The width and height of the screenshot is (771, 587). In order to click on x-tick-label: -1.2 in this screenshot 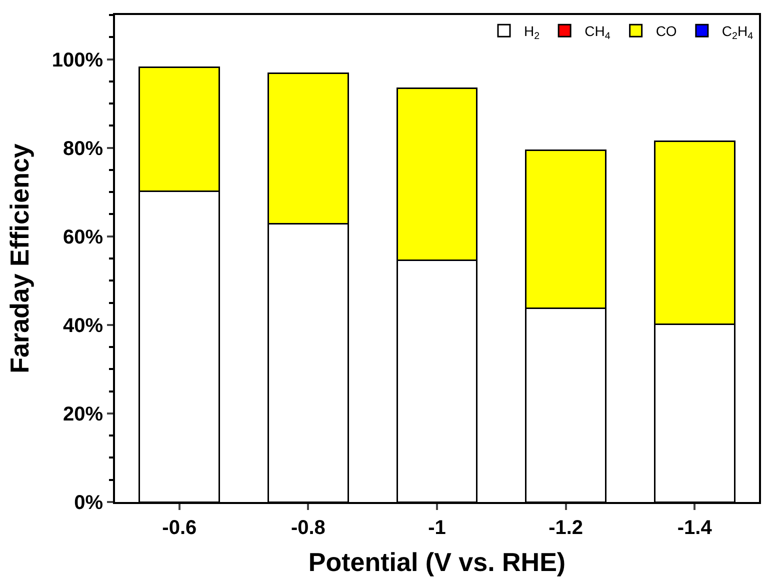, I will do `click(566, 528)`.